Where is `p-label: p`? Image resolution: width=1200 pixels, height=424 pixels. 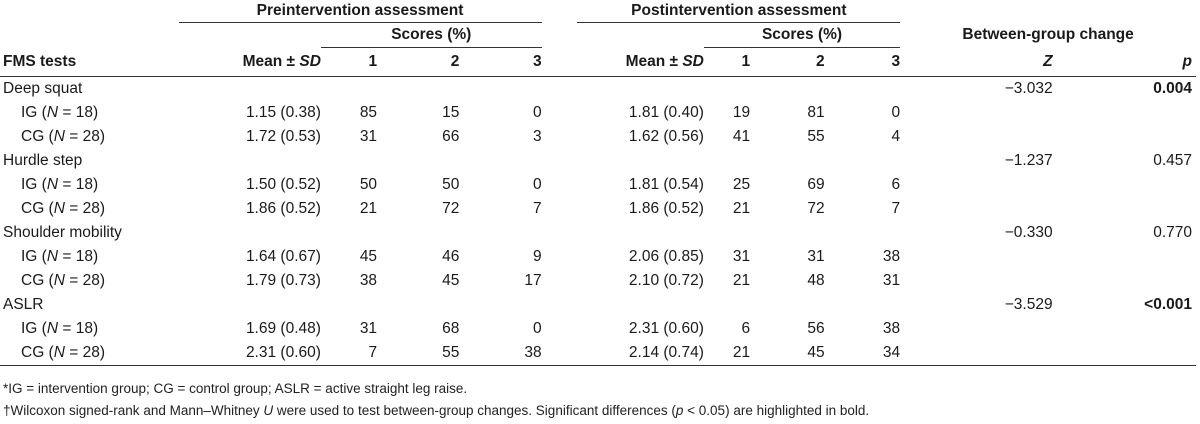
p-label: p is located at coordinates (1187, 61).